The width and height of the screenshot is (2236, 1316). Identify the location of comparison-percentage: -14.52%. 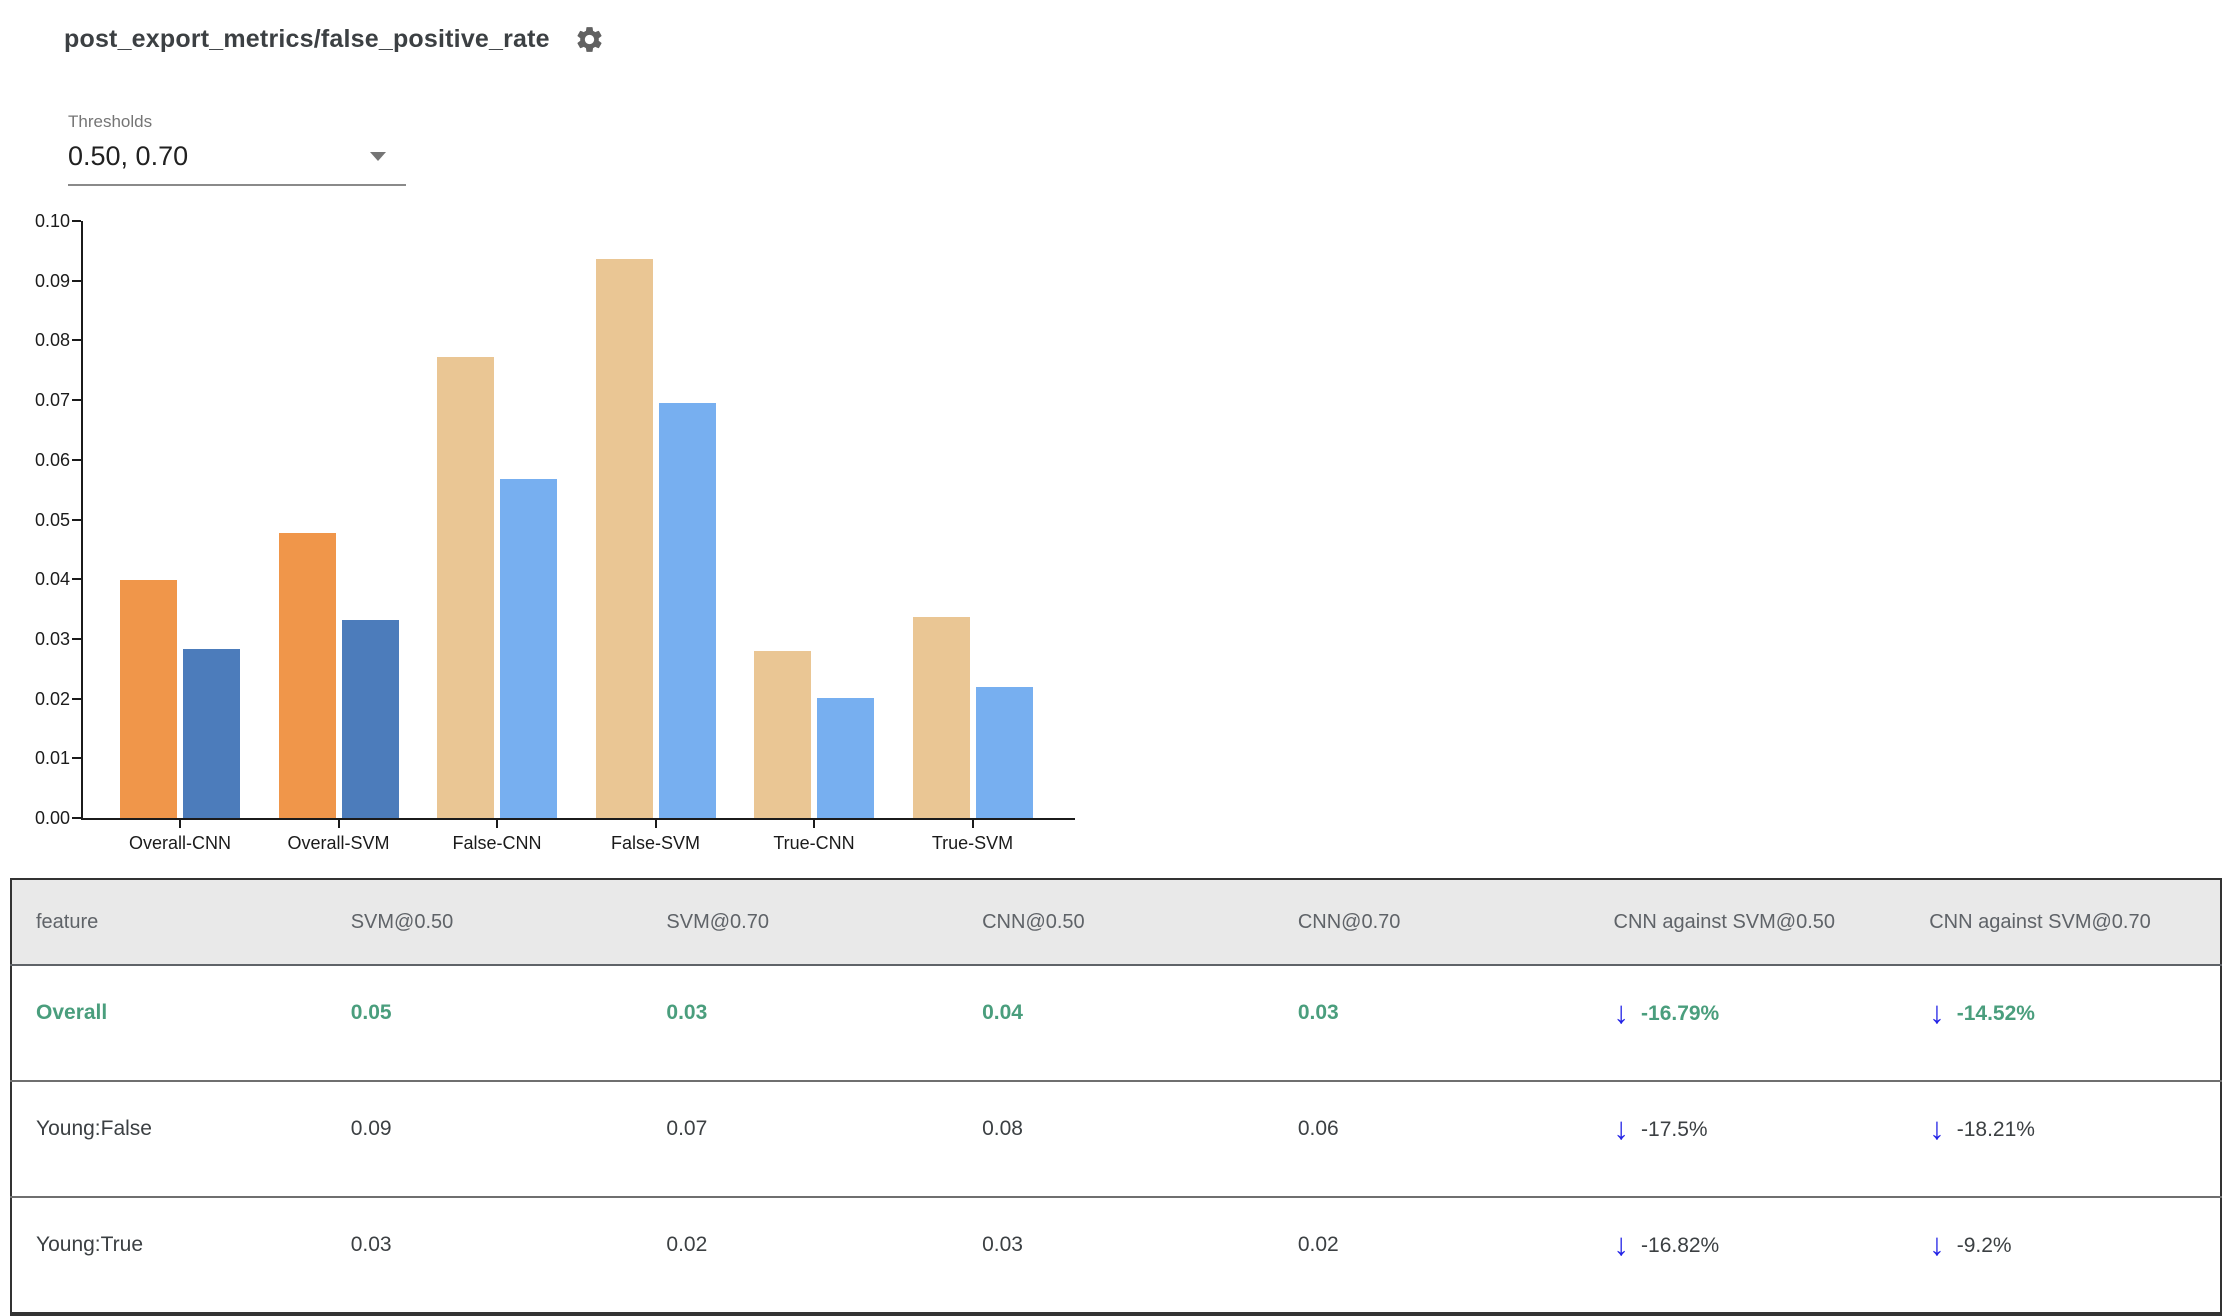
(1995, 1013).